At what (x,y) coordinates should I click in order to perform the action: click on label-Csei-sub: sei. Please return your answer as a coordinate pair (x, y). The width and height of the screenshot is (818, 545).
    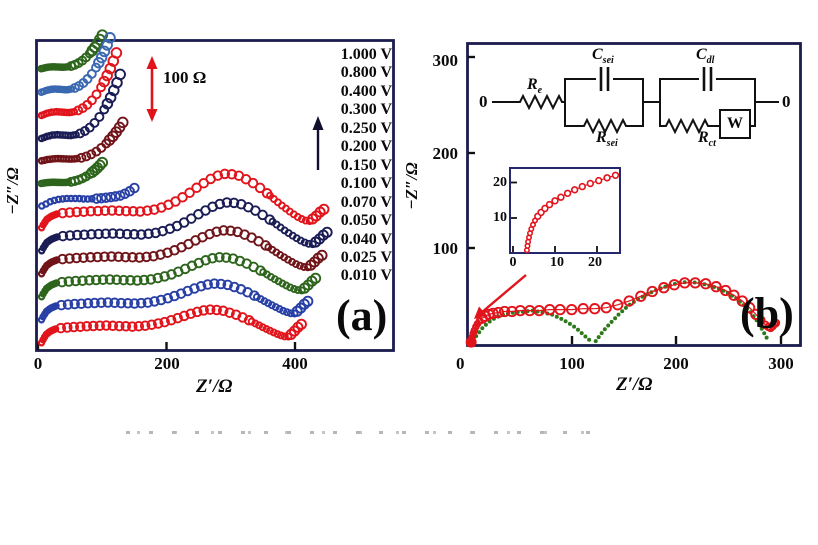
    Looking at the image, I should click on (608, 61).